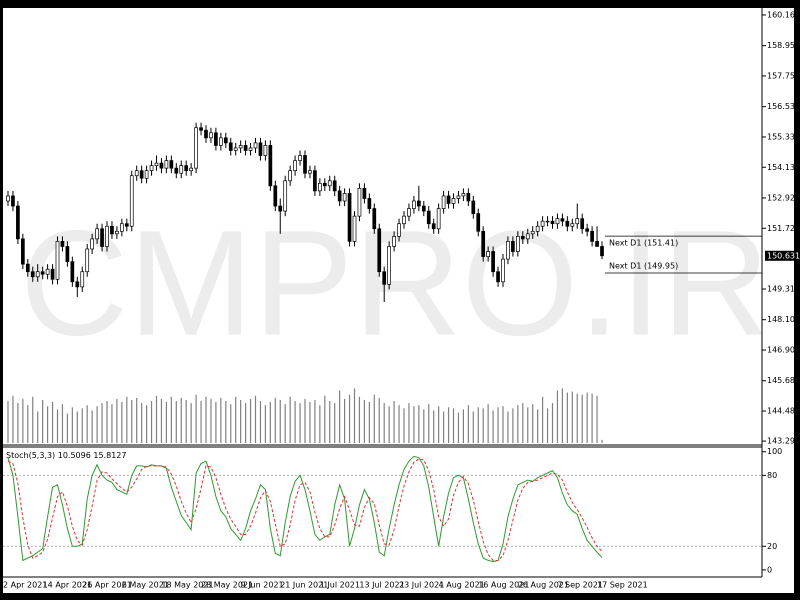 Image resolution: width=800 pixels, height=600 pixels. I want to click on x-tick-label: 16 Aug 2021, so click(503, 585).